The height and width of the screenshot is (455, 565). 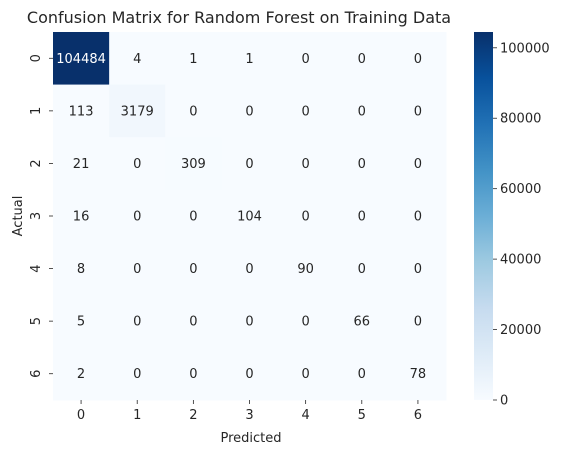 I want to click on cell-value-label: 104, so click(x=249, y=217).